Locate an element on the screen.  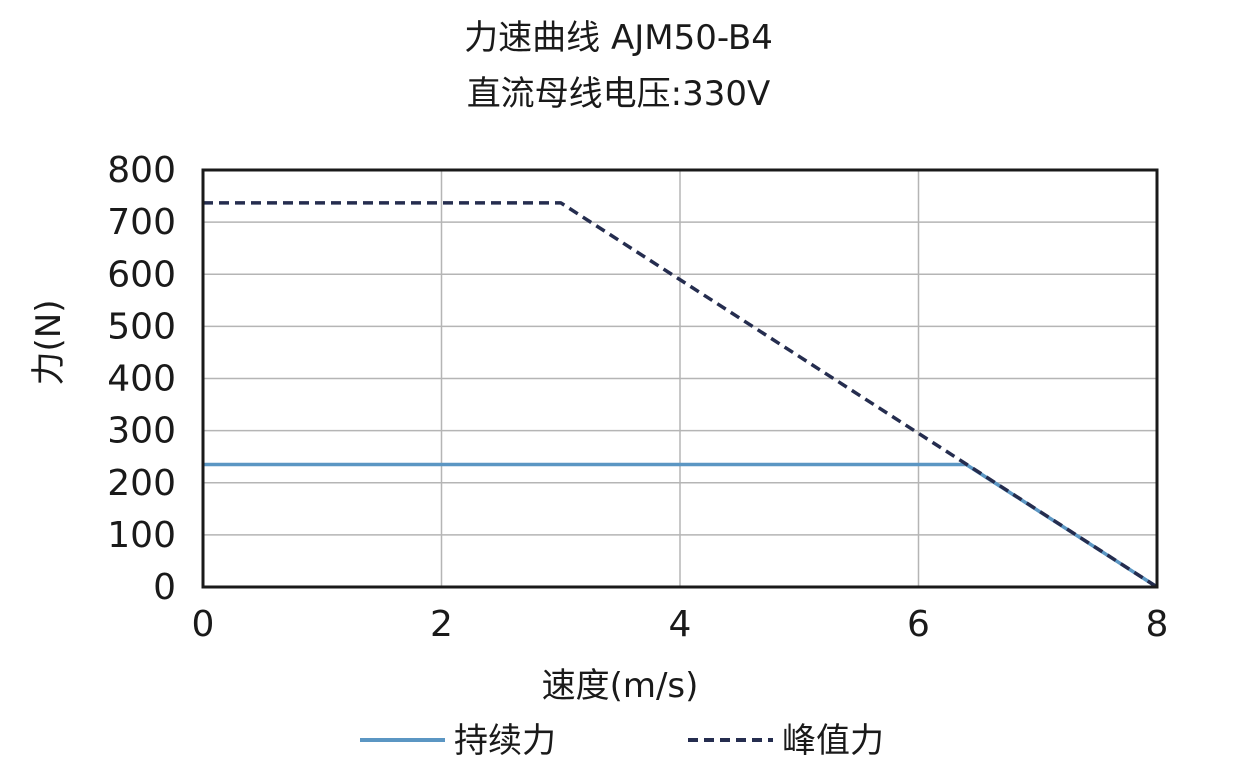
y-tick-label: 200 is located at coordinates (141, 483).